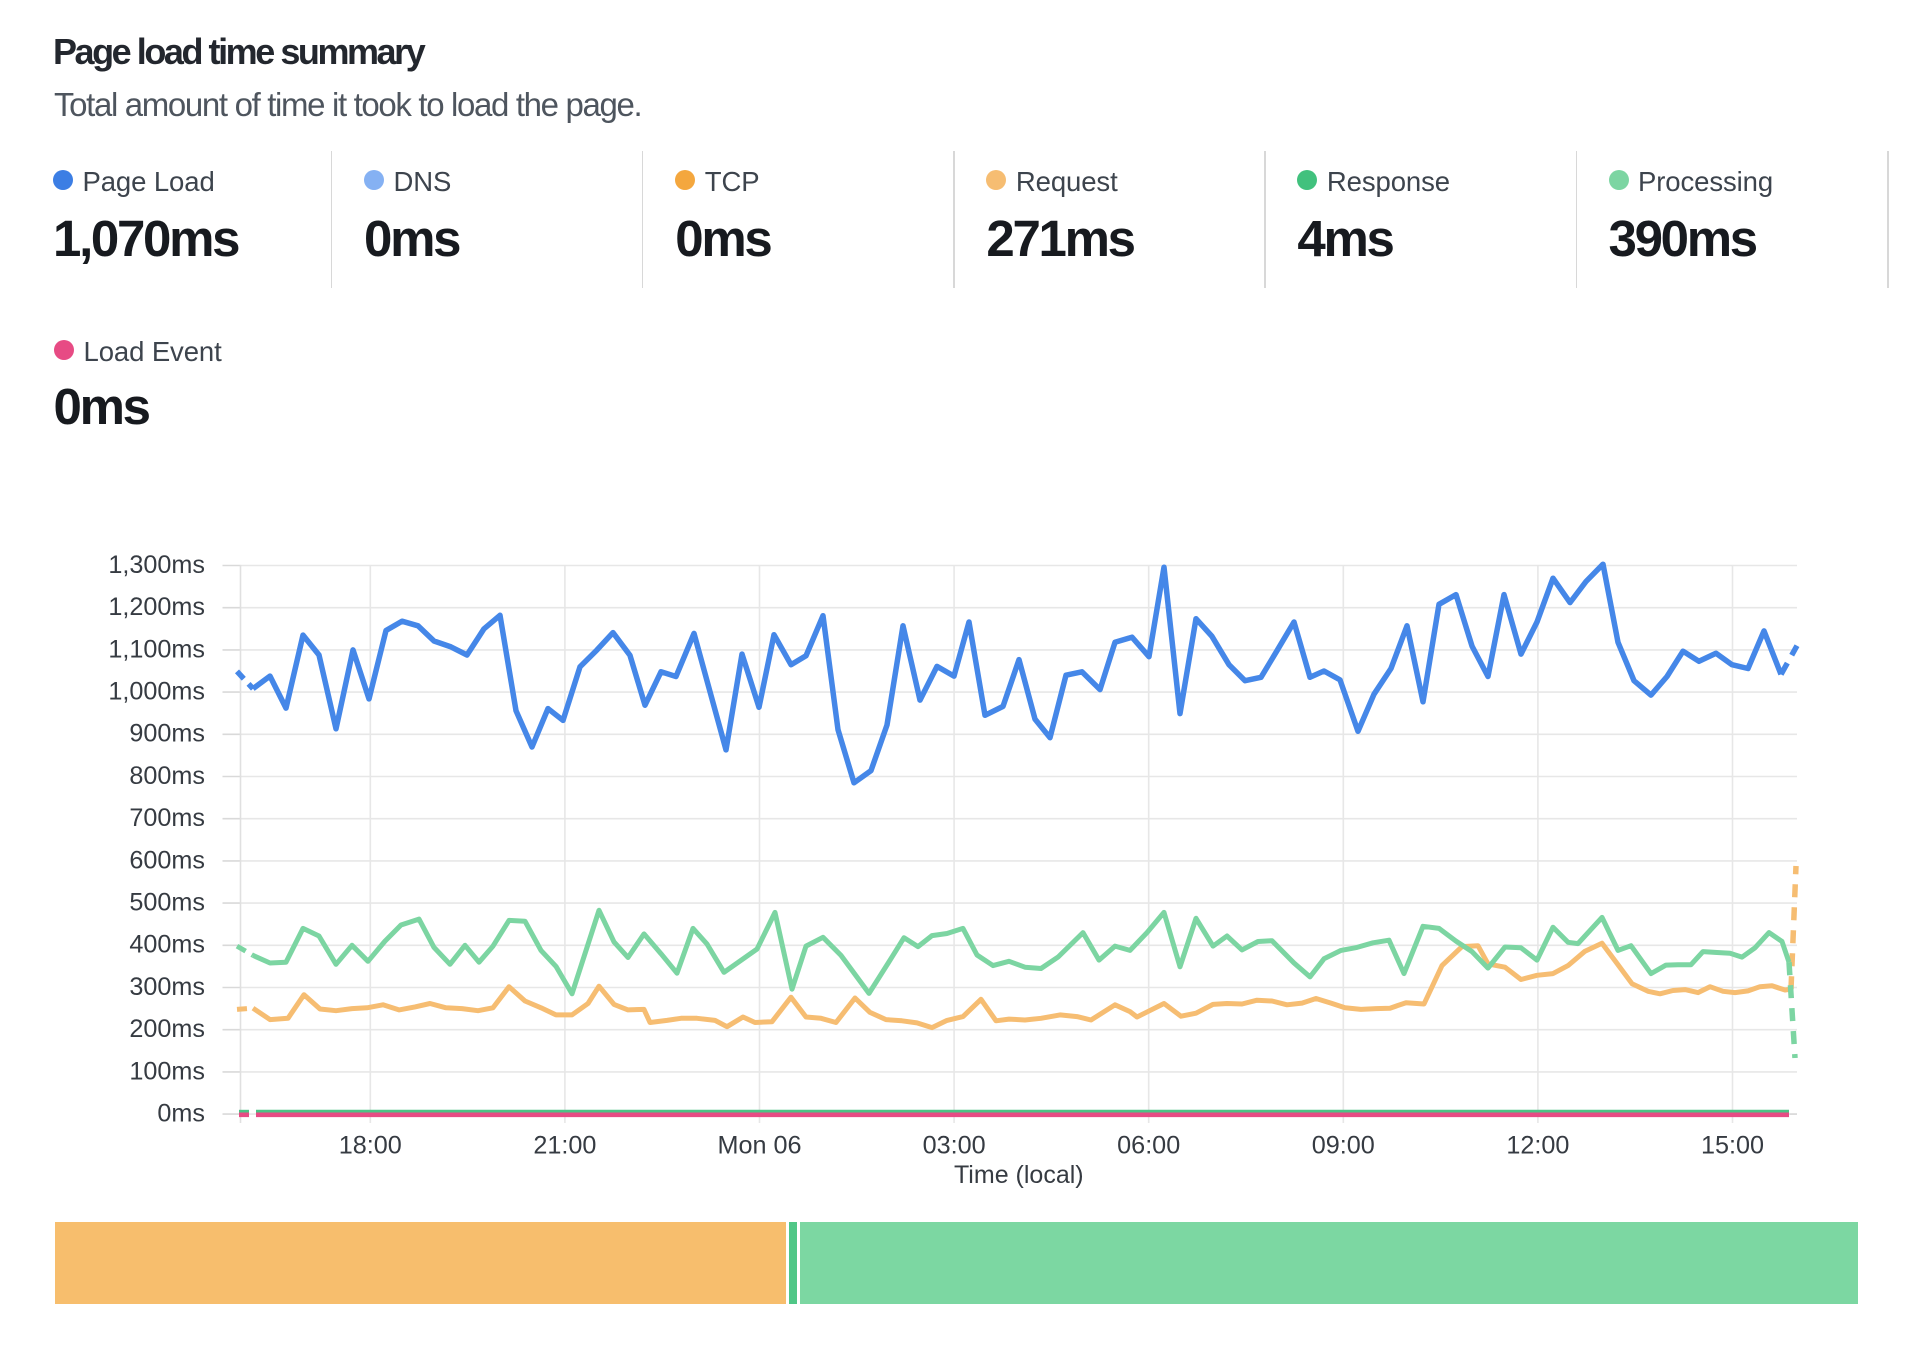 The height and width of the screenshot is (1352, 1910). Describe the element at coordinates (370, 1146) in the screenshot. I see `svg-text: 18:00` at that location.